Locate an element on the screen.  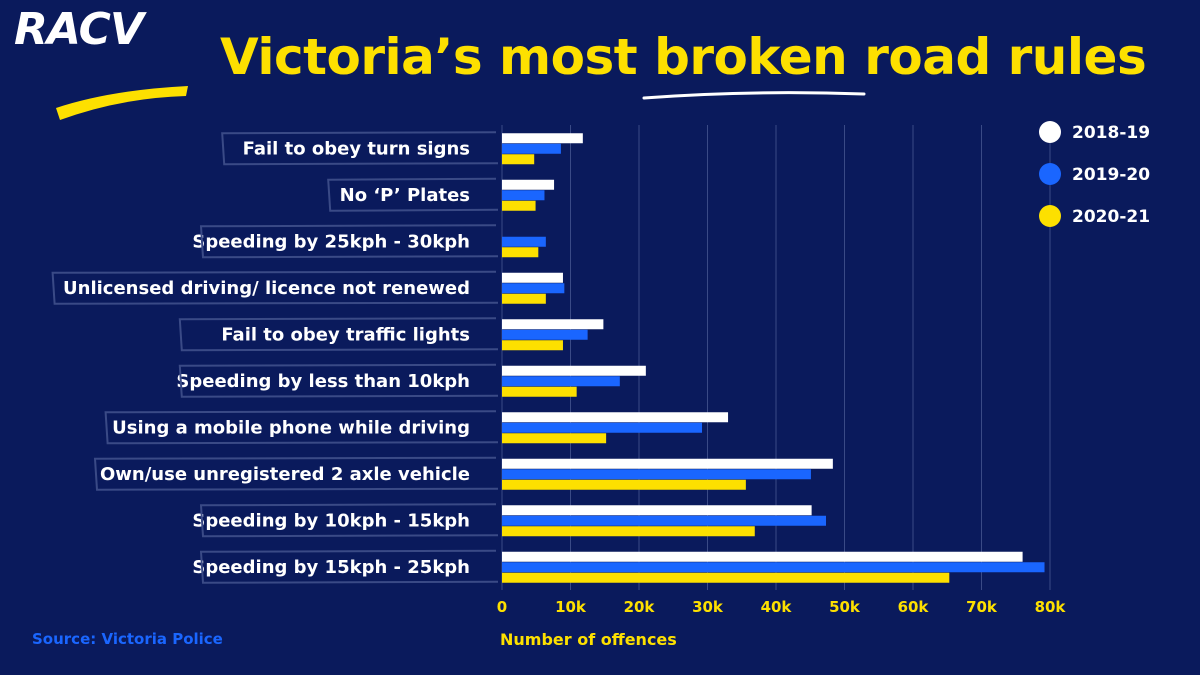
legend-label: 2018-19 is located at coordinates (1111, 133).